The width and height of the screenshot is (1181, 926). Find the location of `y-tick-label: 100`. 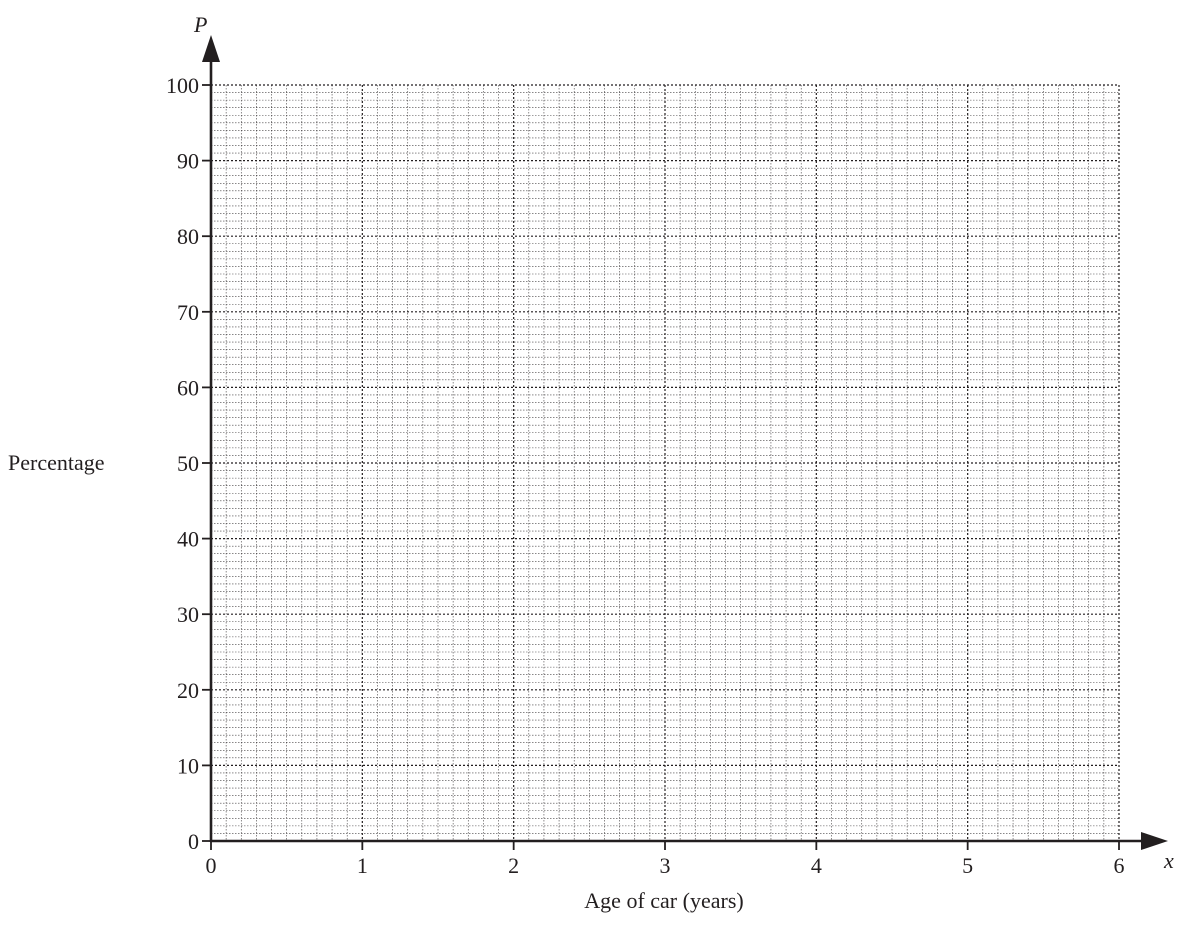

y-tick-label: 100 is located at coordinates (182, 85).